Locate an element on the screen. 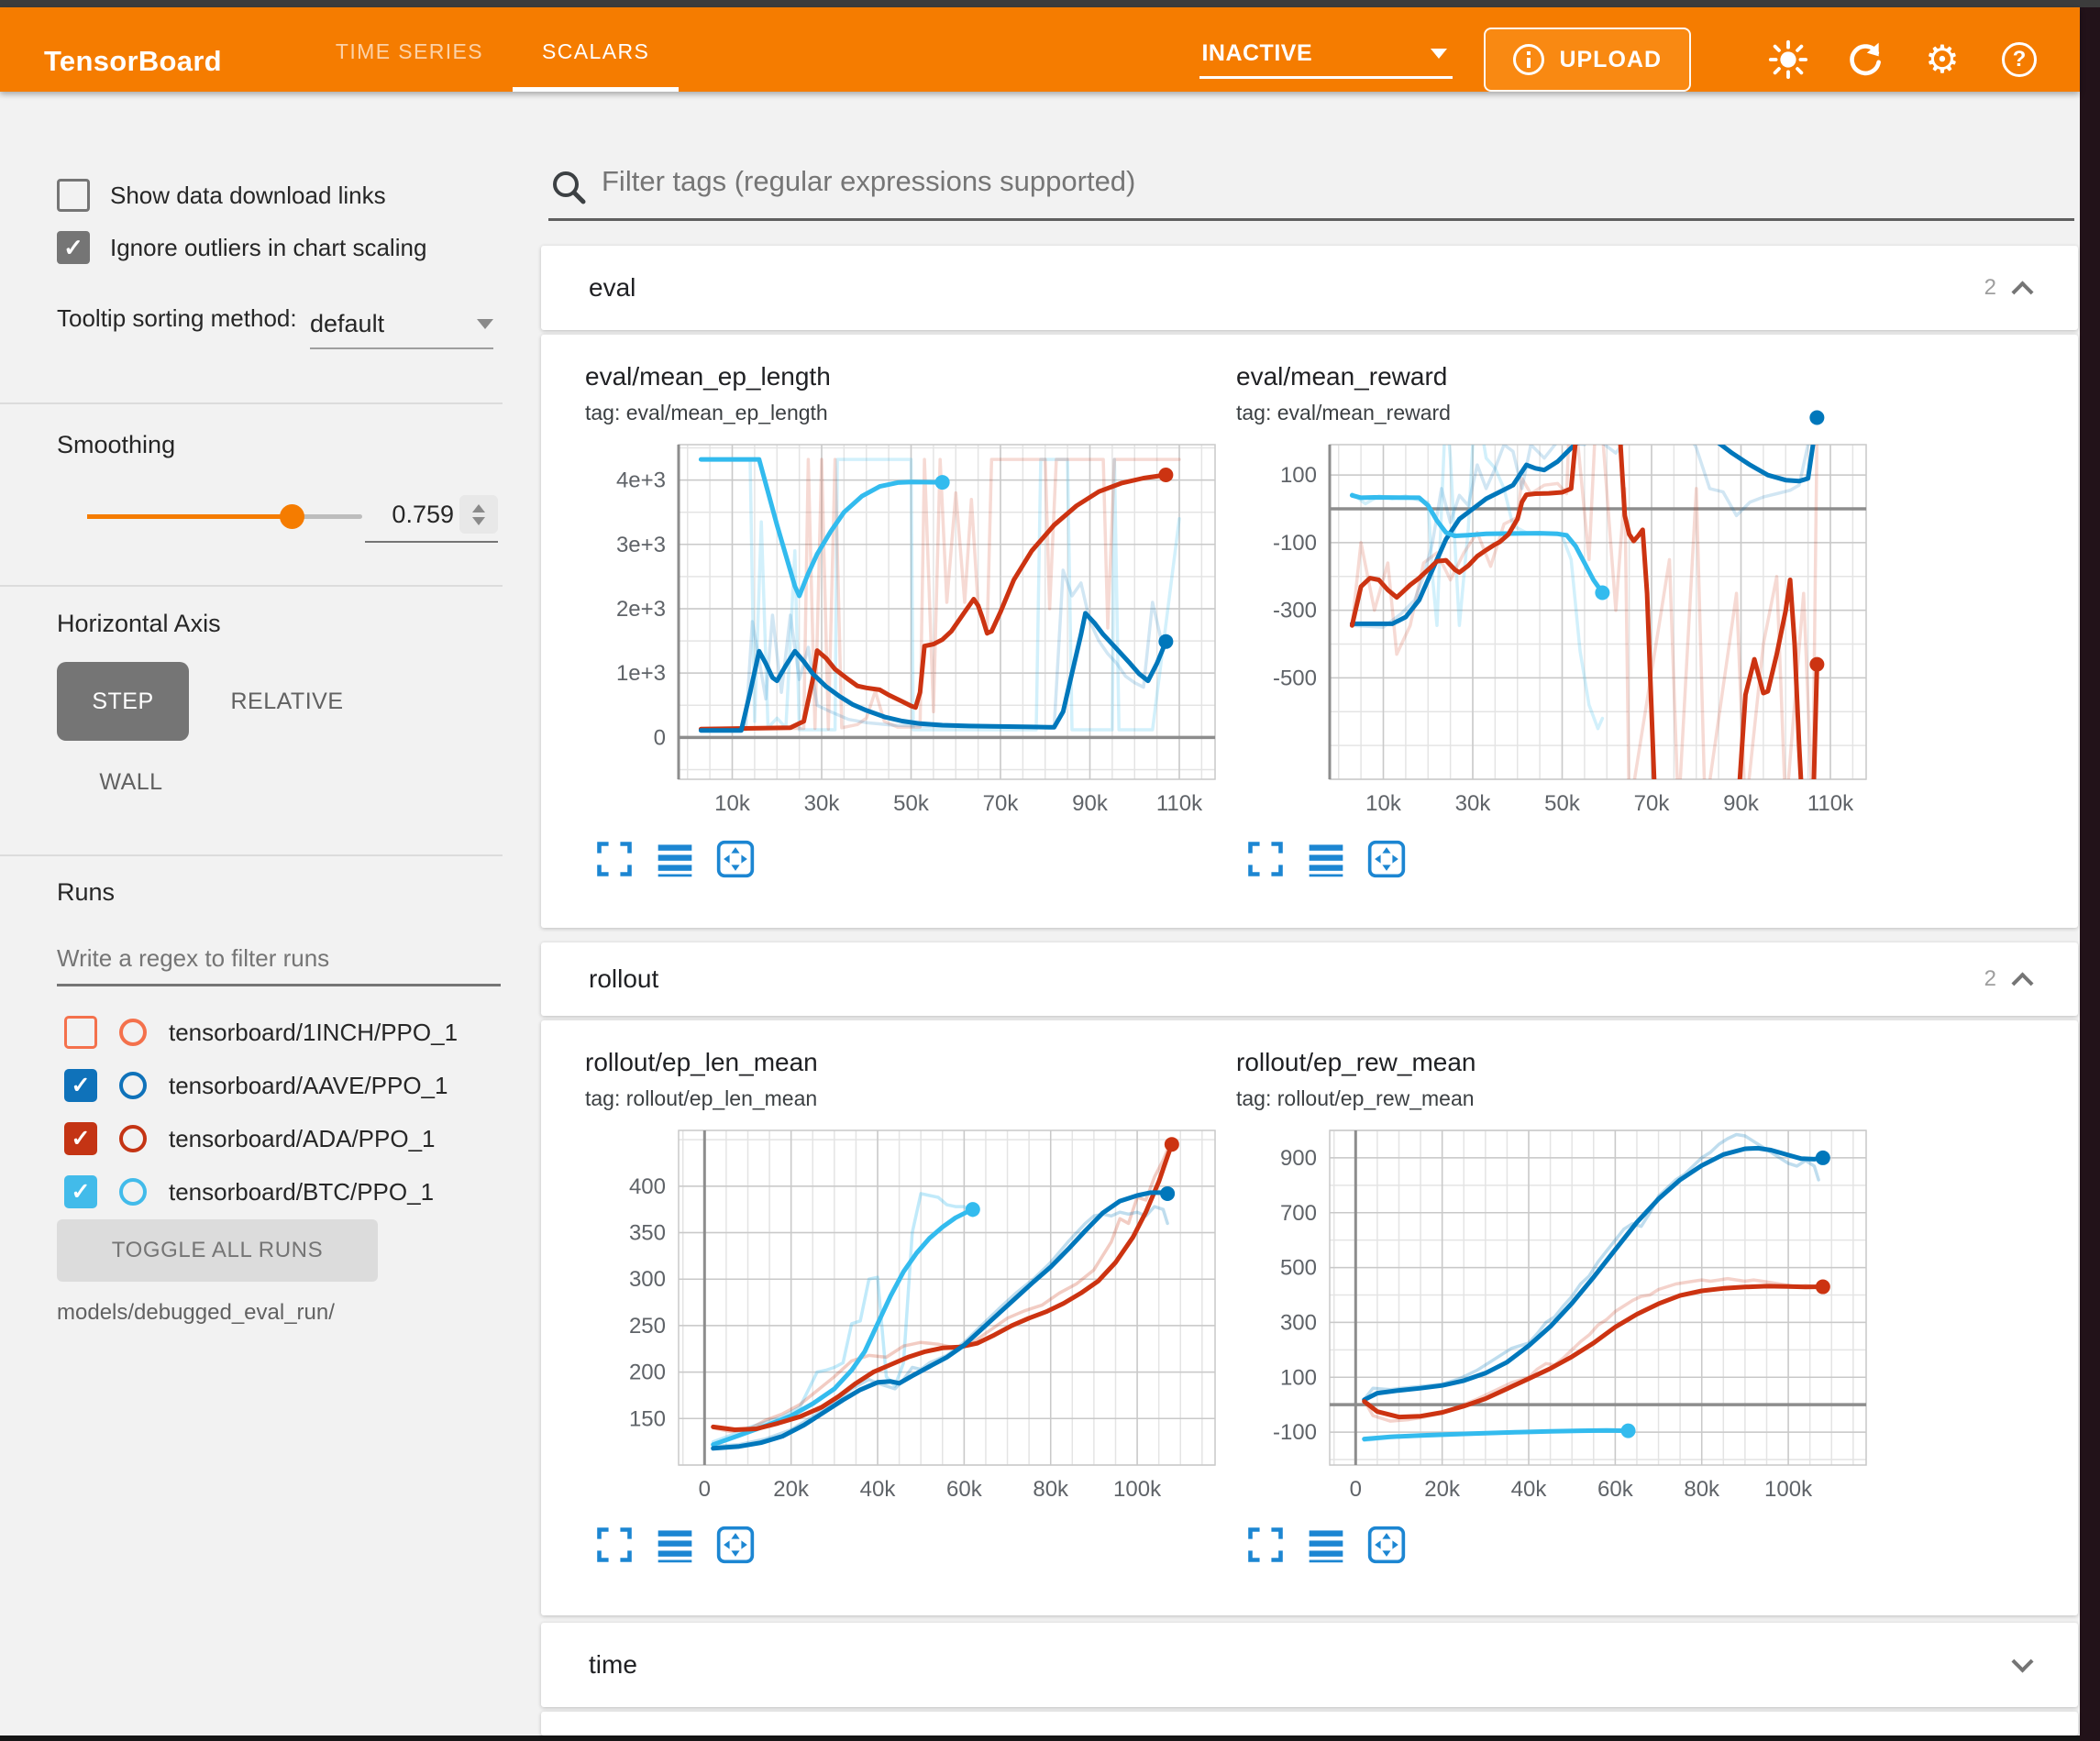 This screenshot has height=1741, width=2100. ignore-outliers-checkbox: ✓ is located at coordinates (73, 248).